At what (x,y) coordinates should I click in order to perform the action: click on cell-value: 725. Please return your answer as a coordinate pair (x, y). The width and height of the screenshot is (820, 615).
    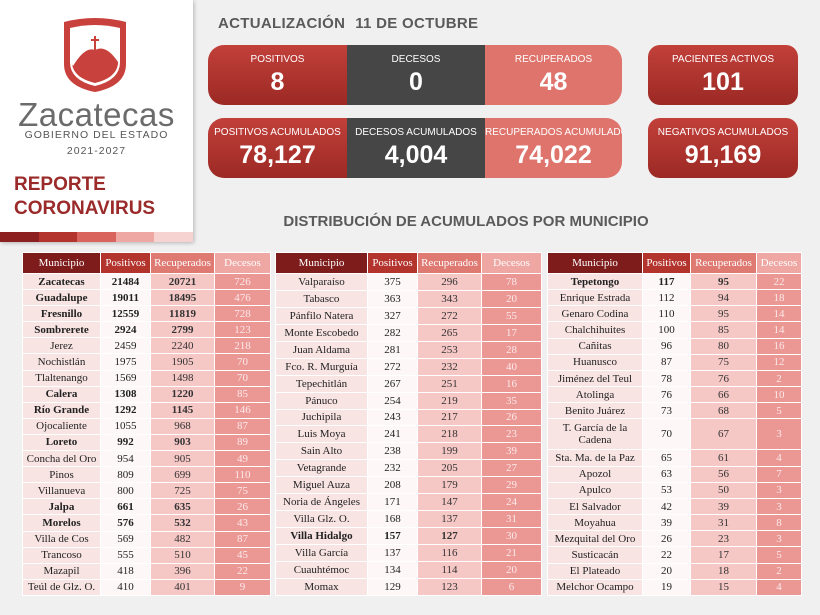
    Looking at the image, I should click on (182, 491).